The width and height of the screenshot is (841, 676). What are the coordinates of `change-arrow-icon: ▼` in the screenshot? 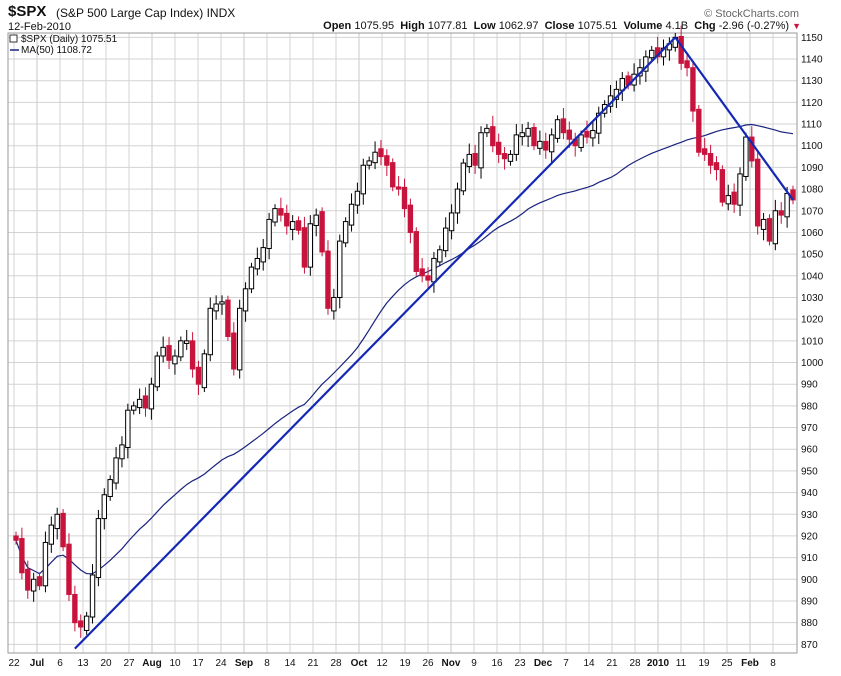 It's located at (796, 26).